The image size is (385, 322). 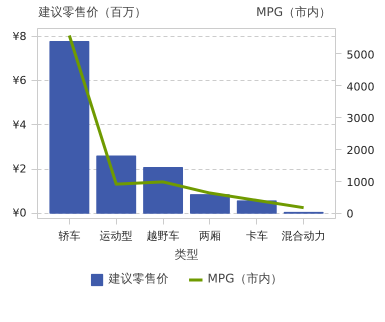 What do you see at coordinates (19, 213) in the screenshot?
I see `y-tick-label: ¥0` at bounding box center [19, 213].